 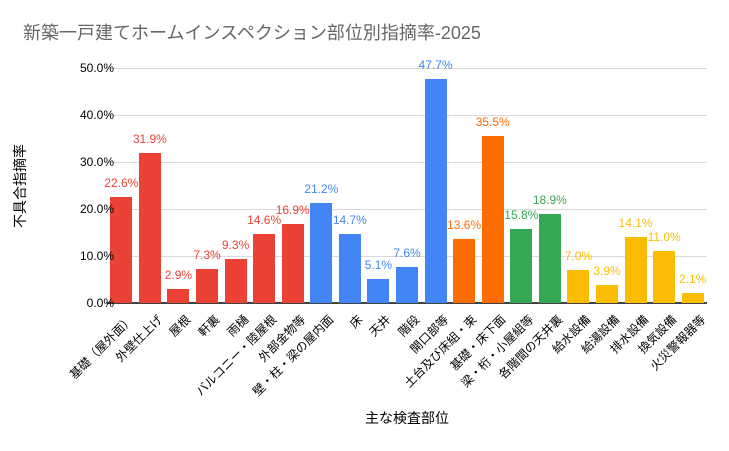 I want to click on bar-value-label: 31.9%, so click(x=149, y=139).